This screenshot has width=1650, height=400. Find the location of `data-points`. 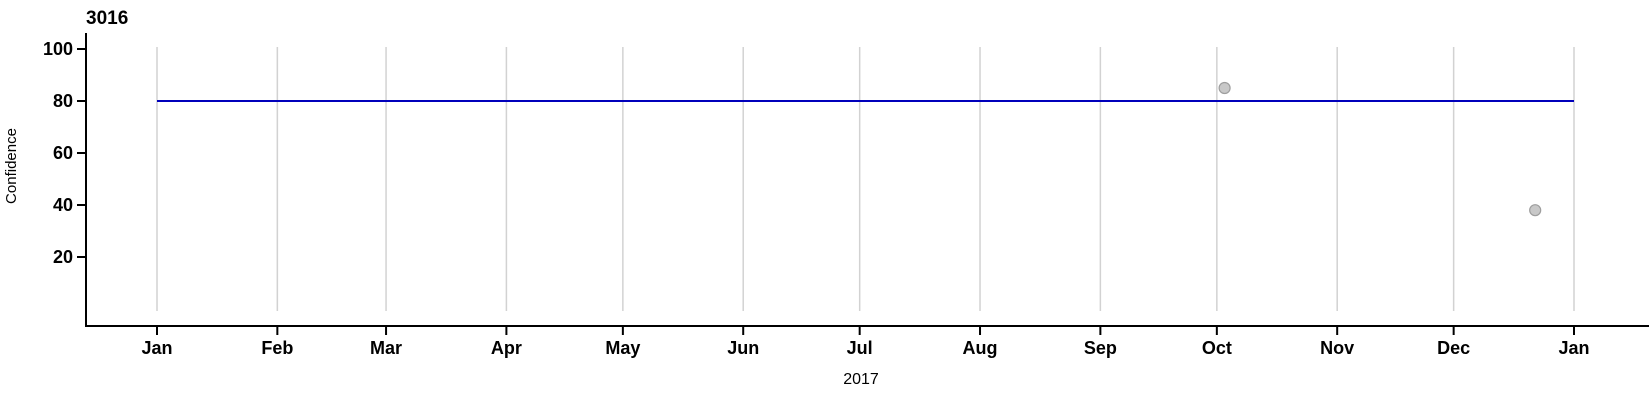

data-points is located at coordinates (1380, 149).